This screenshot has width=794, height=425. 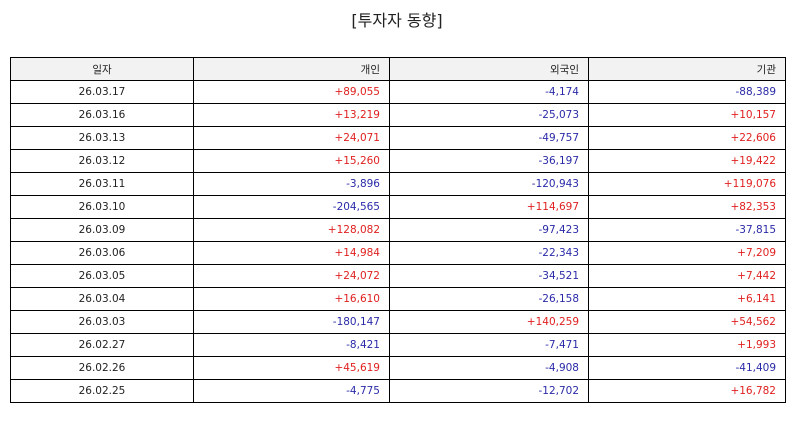 I want to click on cell-foreign: -4,174, so click(x=489, y=92).